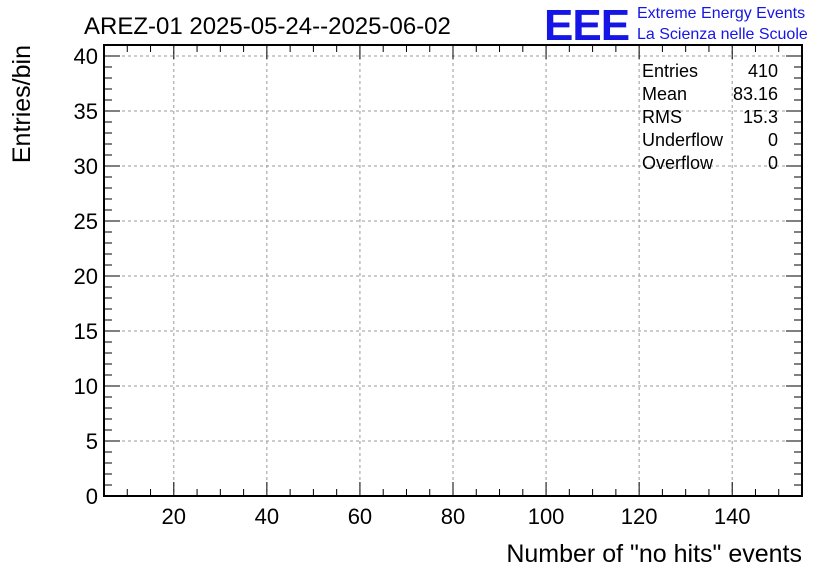 The height and width of the screenshot is (577, 836). What do you see at coordinates (654, 554) in the screenshot?
I see `x-axis-label: Number of "no hits" events` at bounding box center [654, 554].